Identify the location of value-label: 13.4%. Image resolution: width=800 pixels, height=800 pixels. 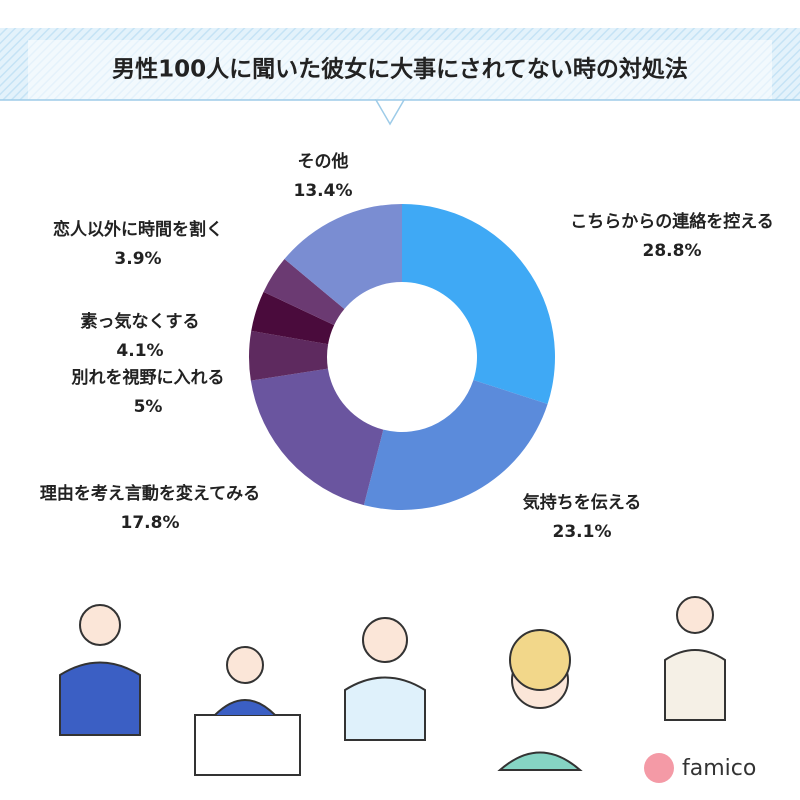
(323, 191).